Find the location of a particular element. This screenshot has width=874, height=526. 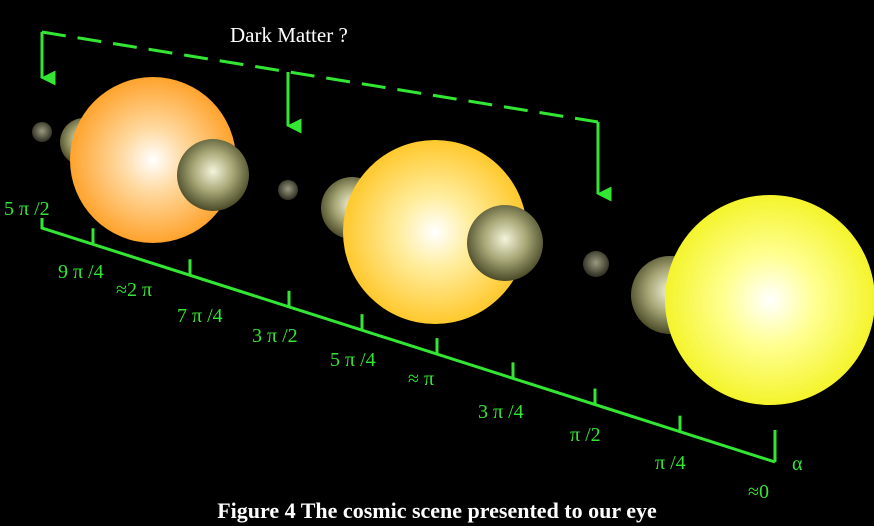

axis-label: 7 π /4 is located at coordinates (200, 316).